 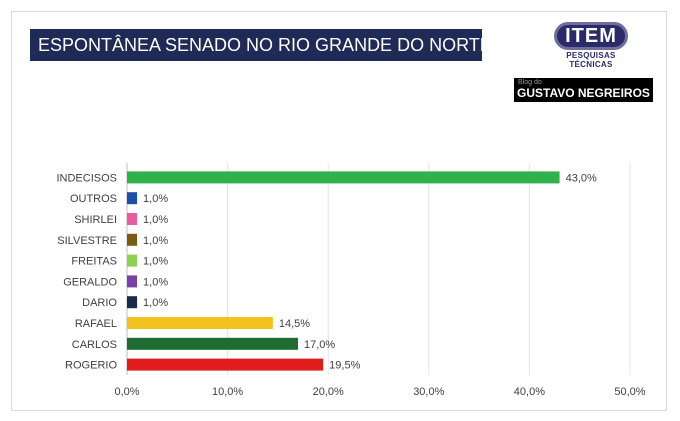 What do you see at coordinates (96, 324) in the screenshot?
I see `category-label: RAFAEL` at bounding box center [96, 324].